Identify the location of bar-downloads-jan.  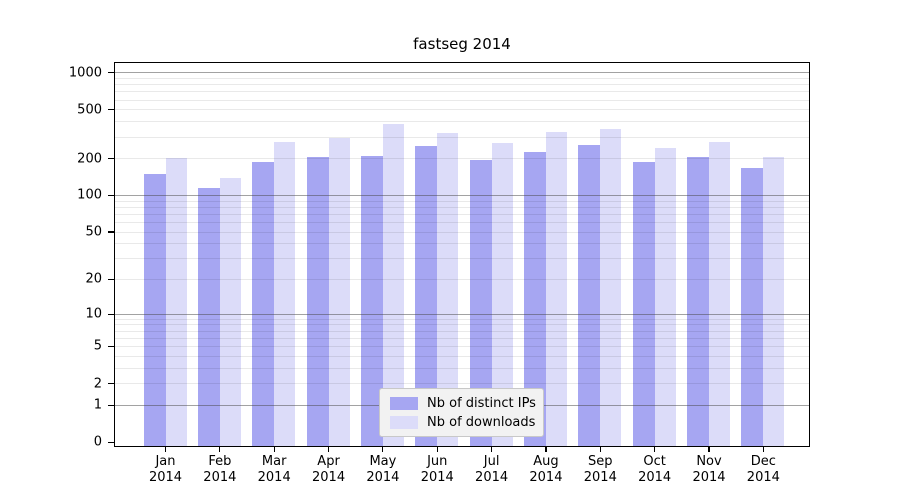
(176, 302).